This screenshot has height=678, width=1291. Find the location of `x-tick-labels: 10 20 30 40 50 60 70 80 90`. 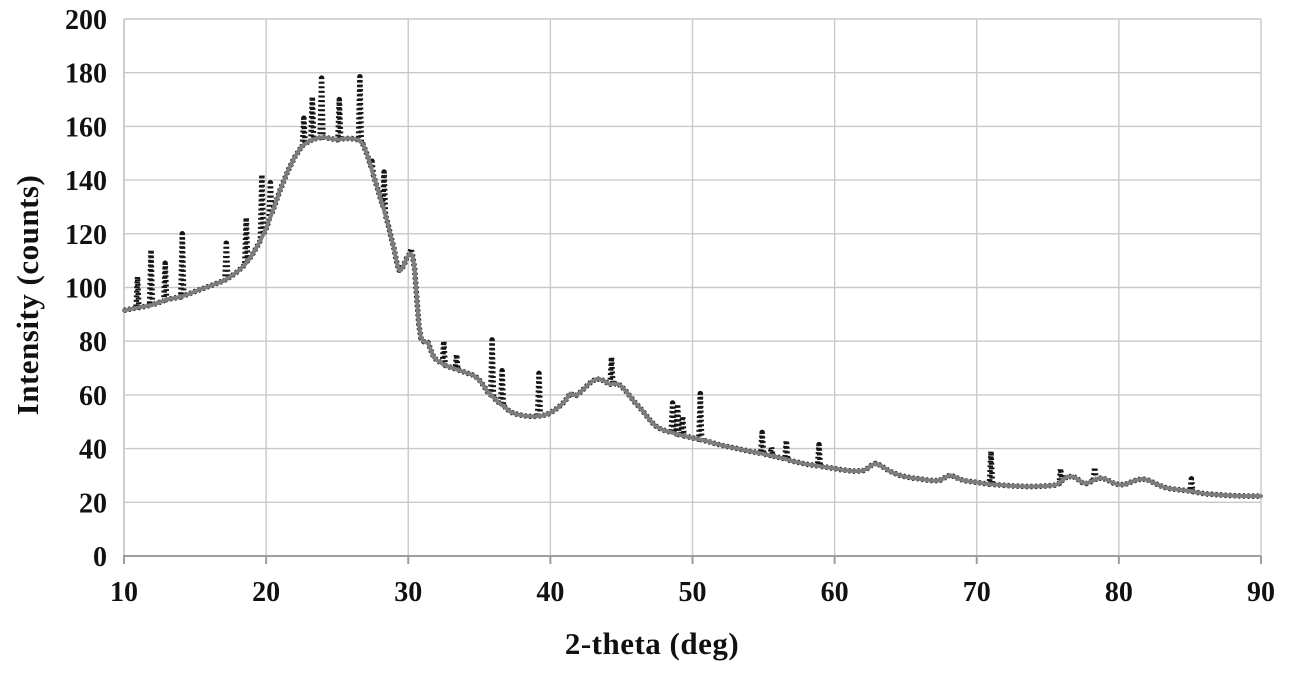

x-tick-labels: 10 20 30 40 50 60 70 80 90 is located at coordinates (692, 592).